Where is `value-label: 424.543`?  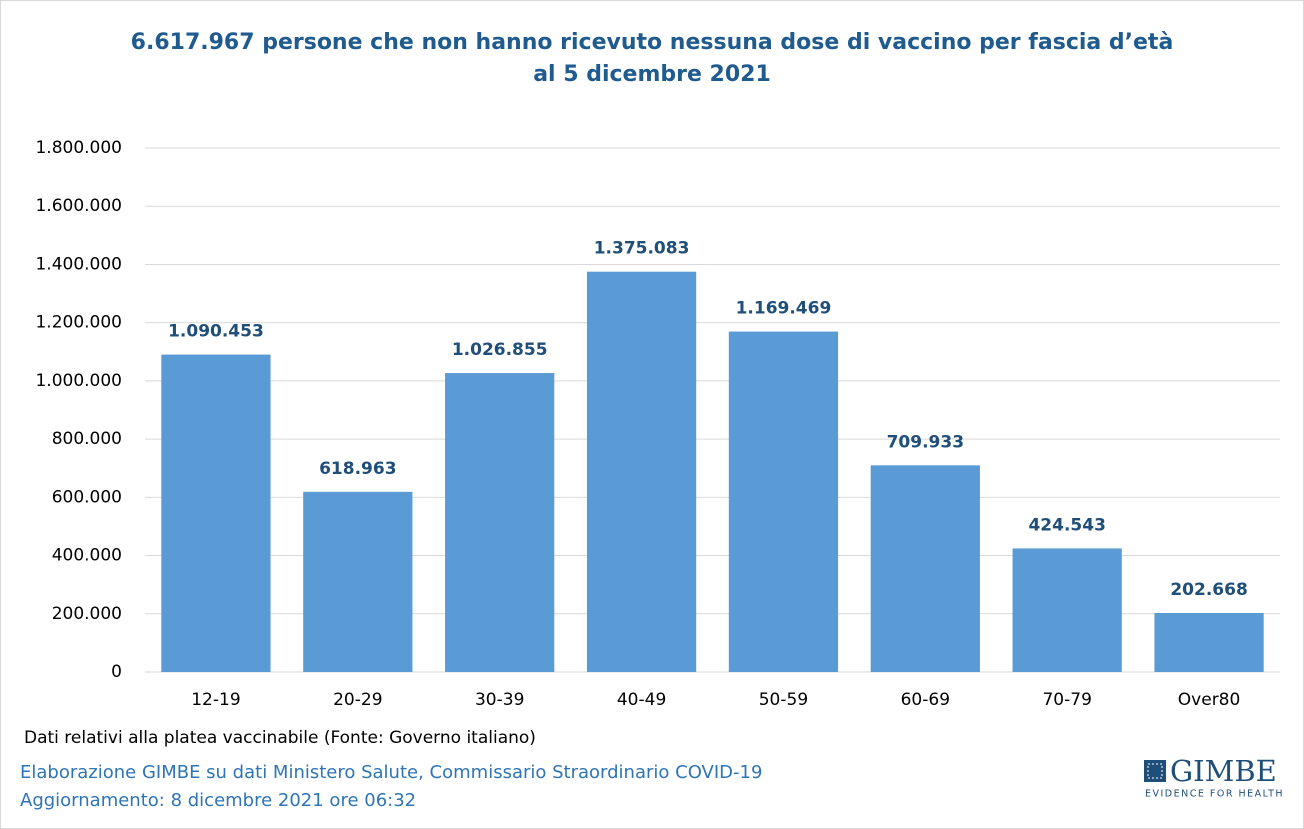 value-label: 424.543 is located at coordinates (1066, 525).